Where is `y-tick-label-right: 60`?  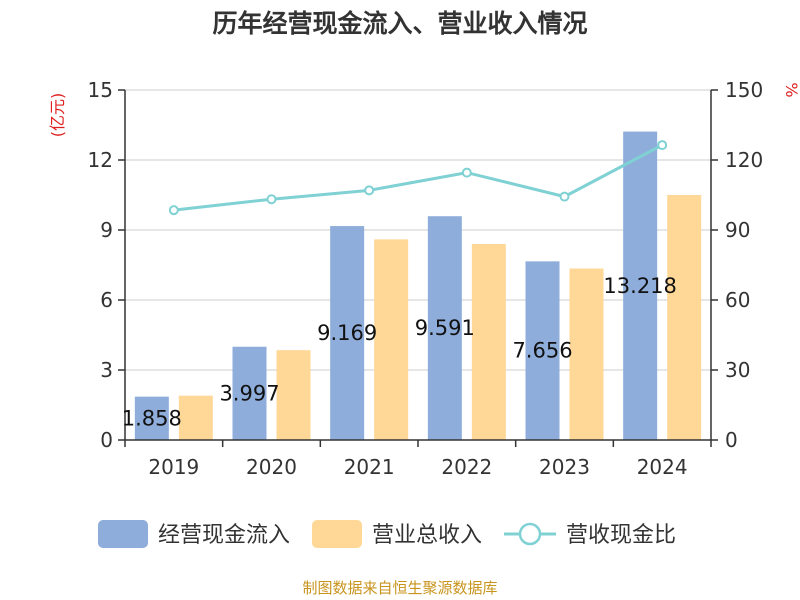
y-tick-label-right: 60 is located at coordinates (737, 300).